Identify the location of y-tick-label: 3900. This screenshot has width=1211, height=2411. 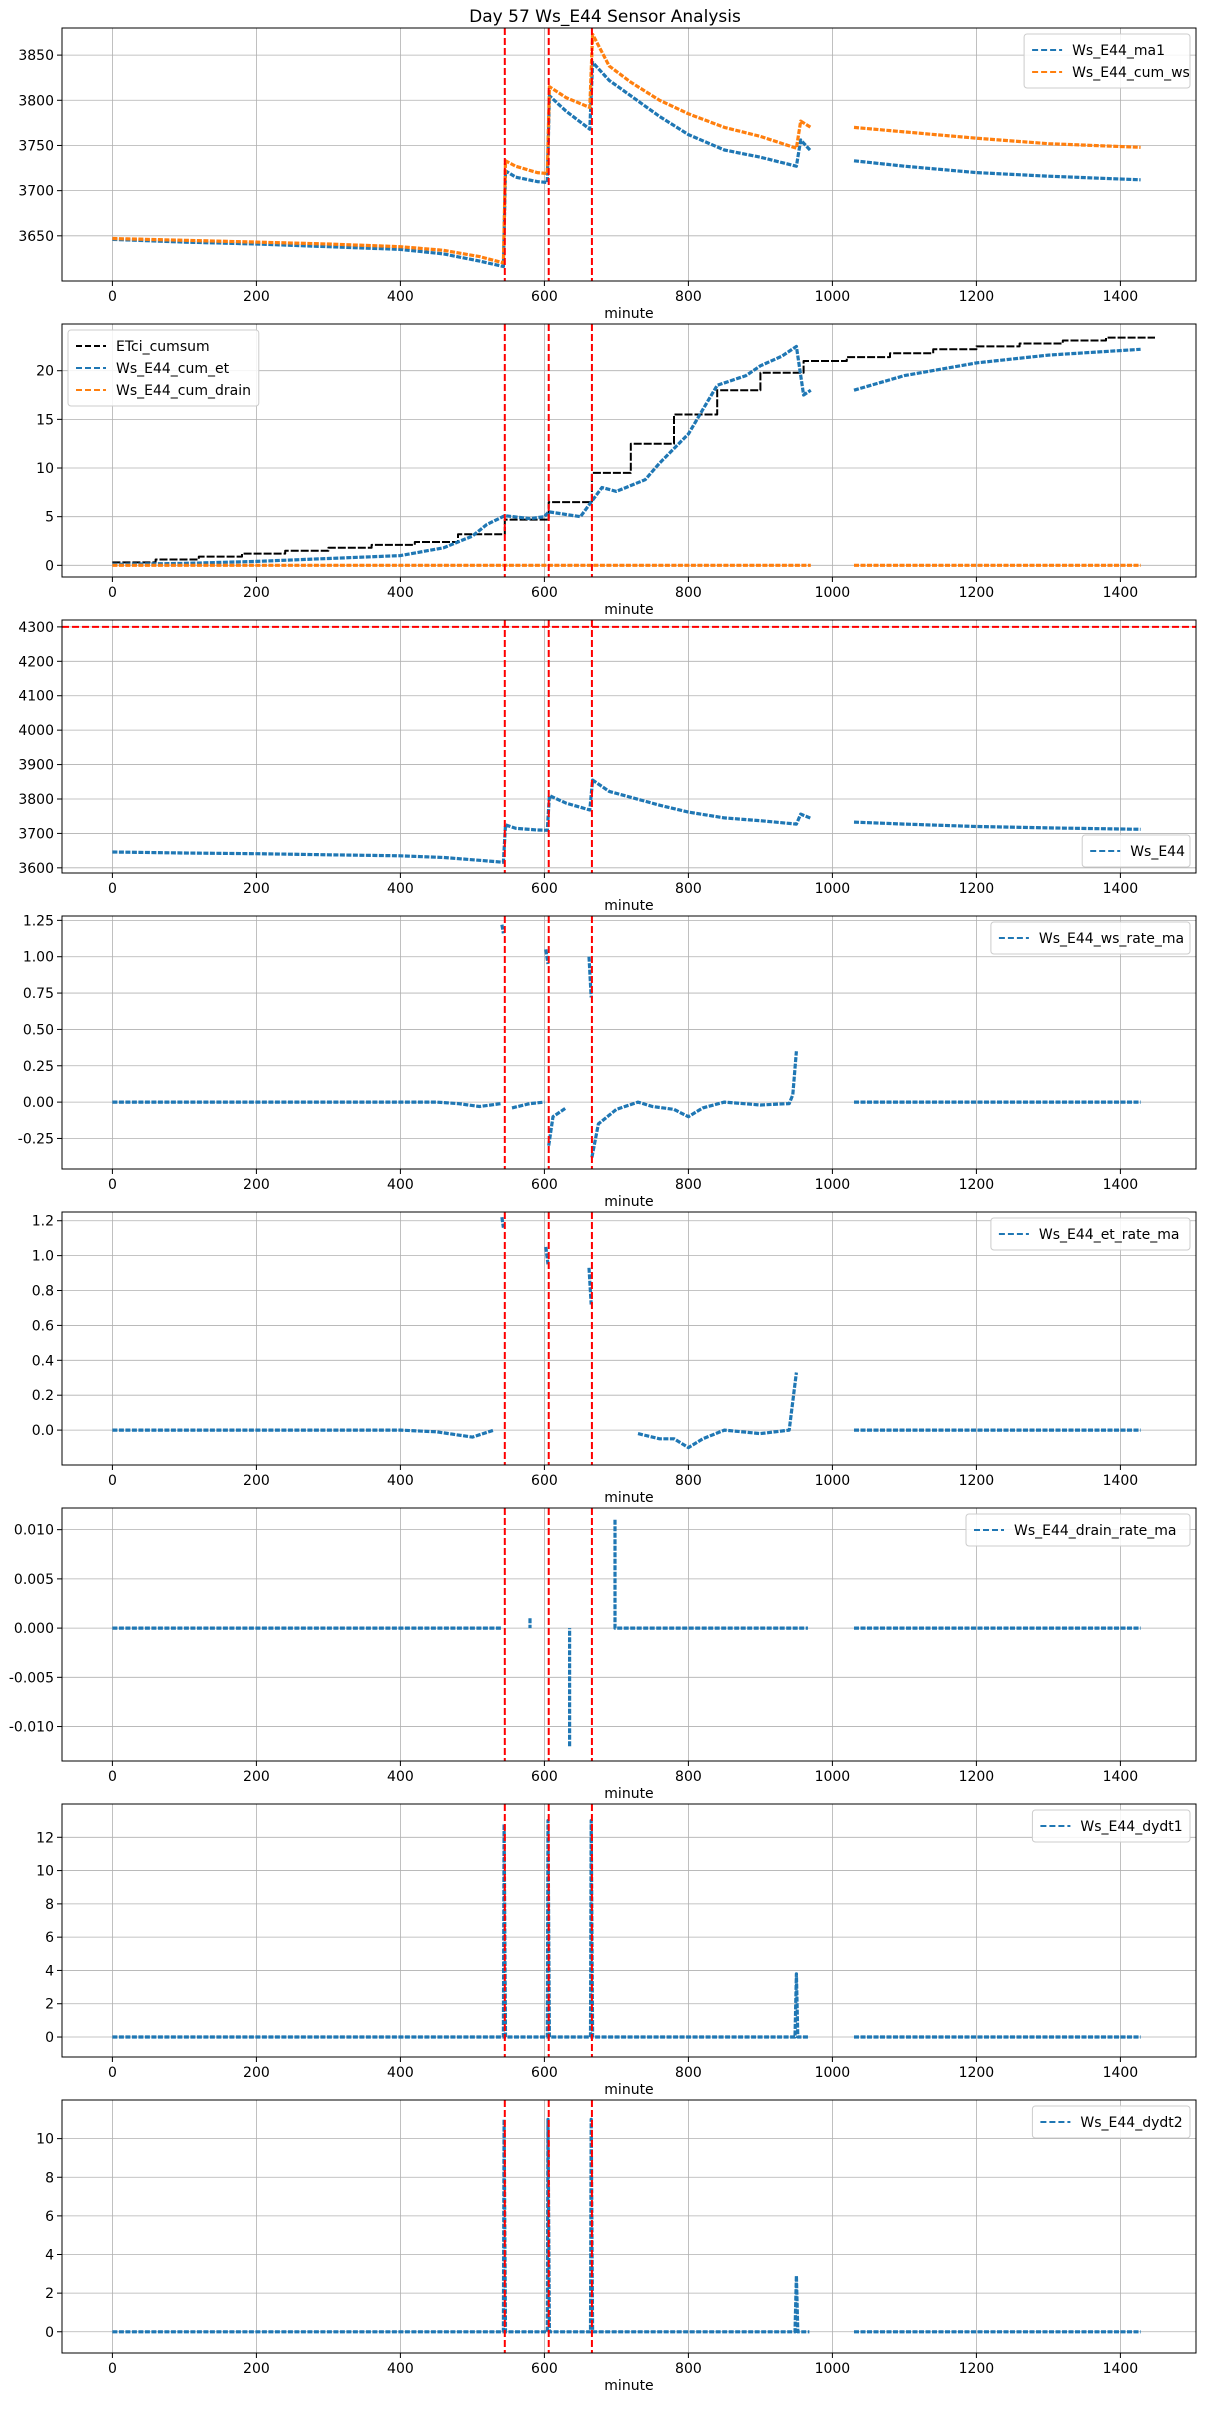
(36, 766).